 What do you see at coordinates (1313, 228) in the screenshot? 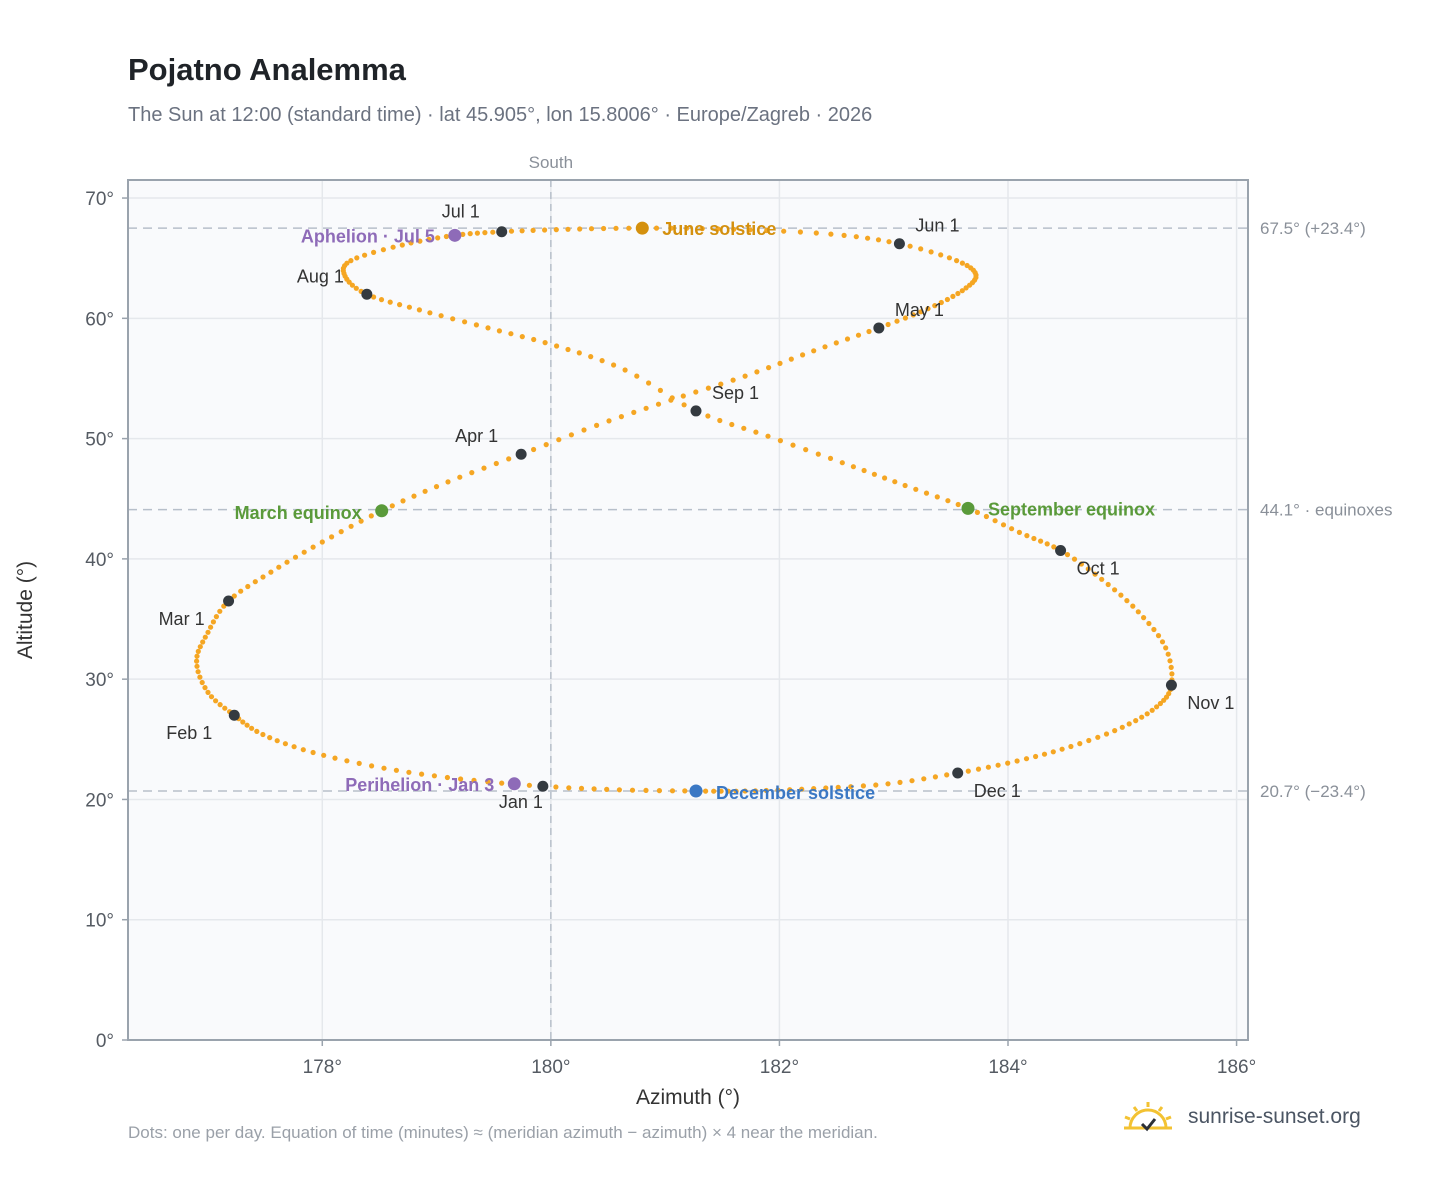
I see `reference-line-label: 67.5° (+23.4°)` at bounding box center [1313, 228].